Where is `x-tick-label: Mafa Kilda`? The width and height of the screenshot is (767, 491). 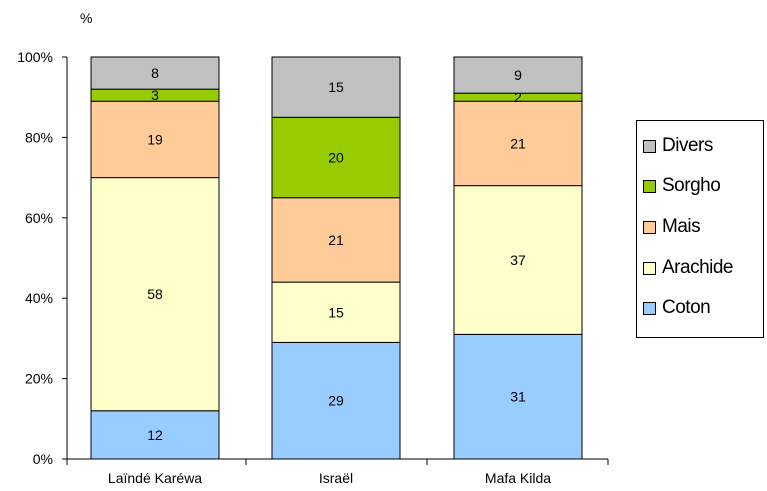 x-tick-label: Mafa Kilda is located at coordinates (518, 478).